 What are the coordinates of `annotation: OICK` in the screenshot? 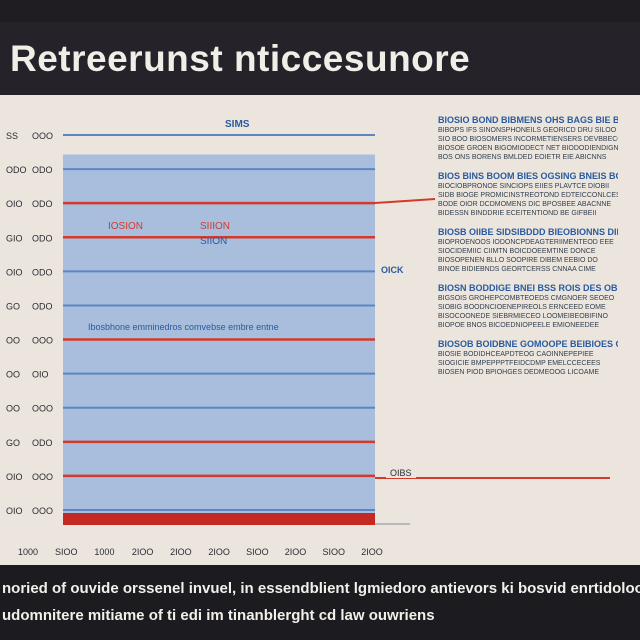 It's located at (392, 270).